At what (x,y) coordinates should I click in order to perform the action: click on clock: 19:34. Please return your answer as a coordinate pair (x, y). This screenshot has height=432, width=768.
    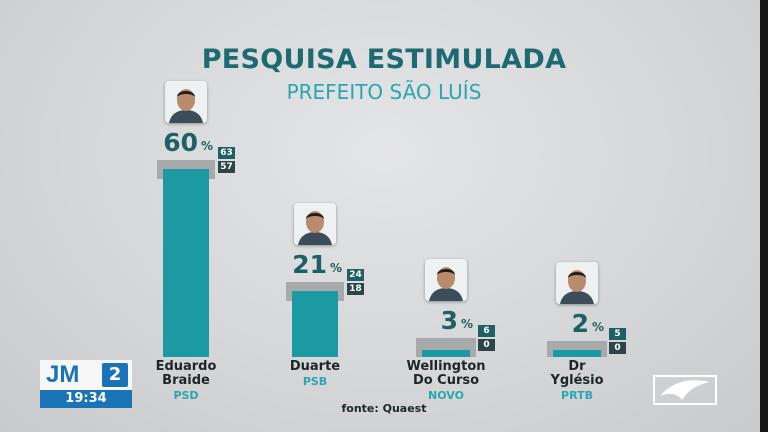
    Looking at the image, I should click on (86, 399).